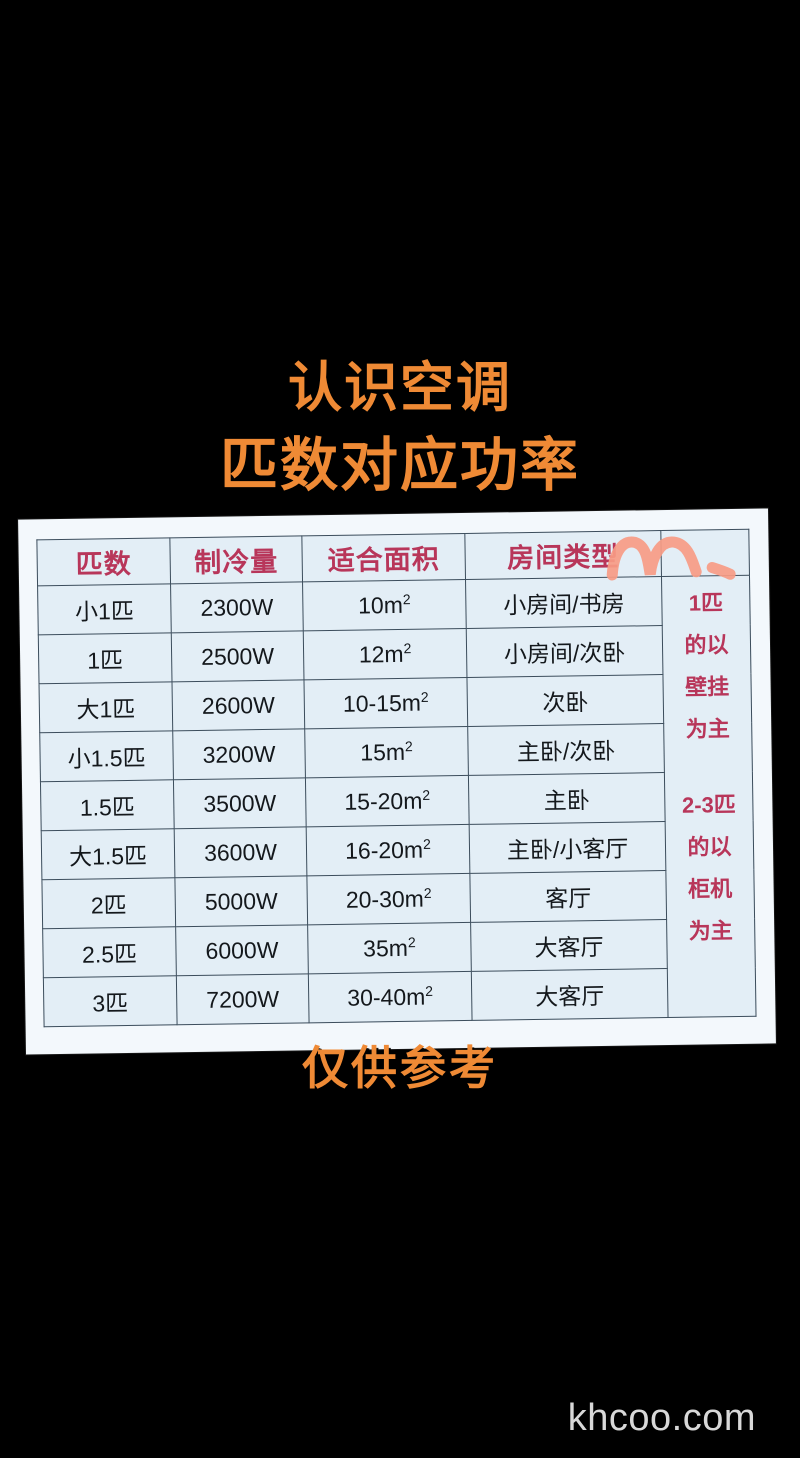  What do you see at coordinates (707, 687) in the screenshot?
I see `note-line: 壁挂` at bounding box center [707, 687].